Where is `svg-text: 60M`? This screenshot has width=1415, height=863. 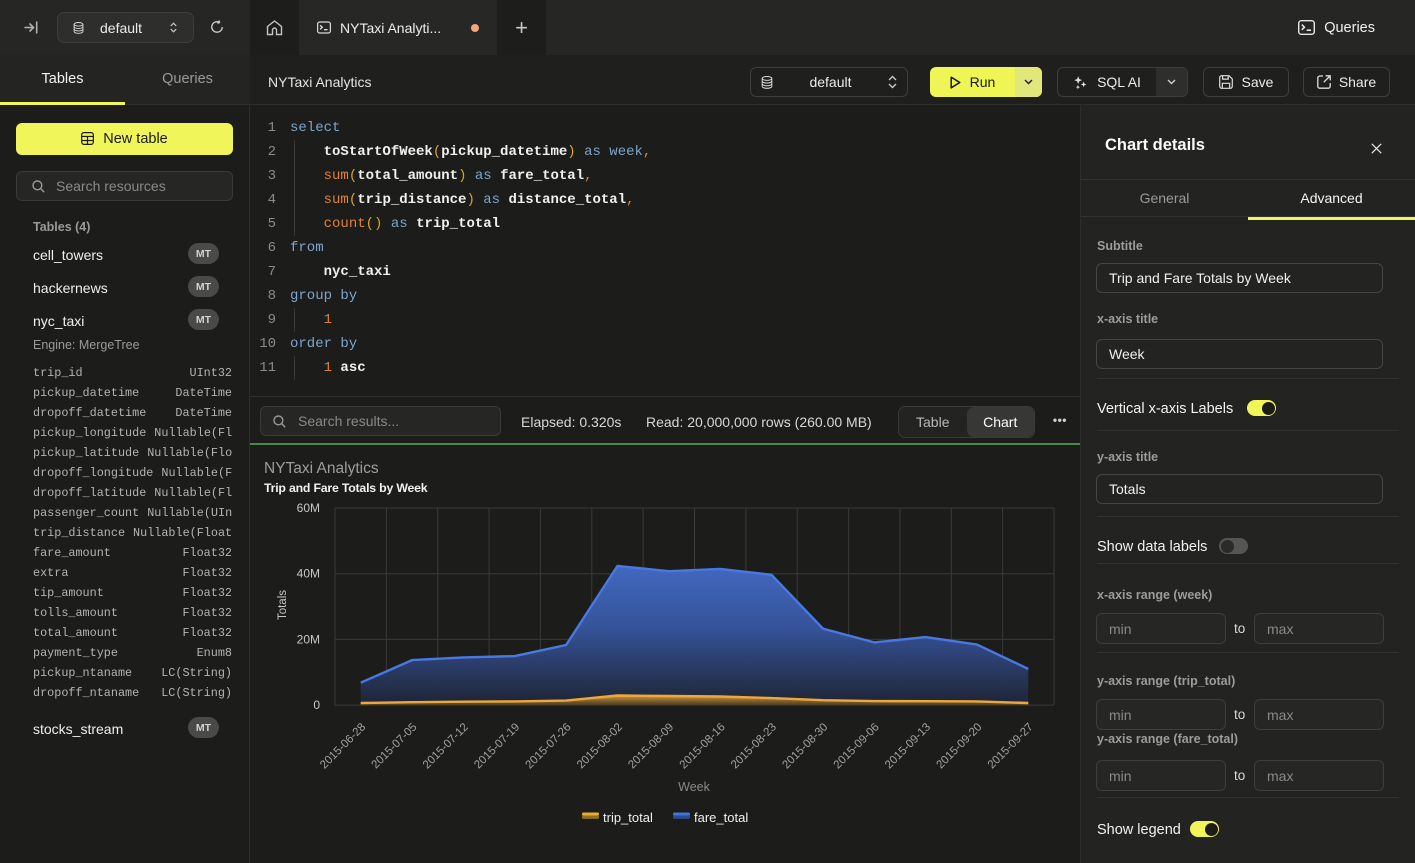 svg-text: 60M is located at coordinates (308, 508).